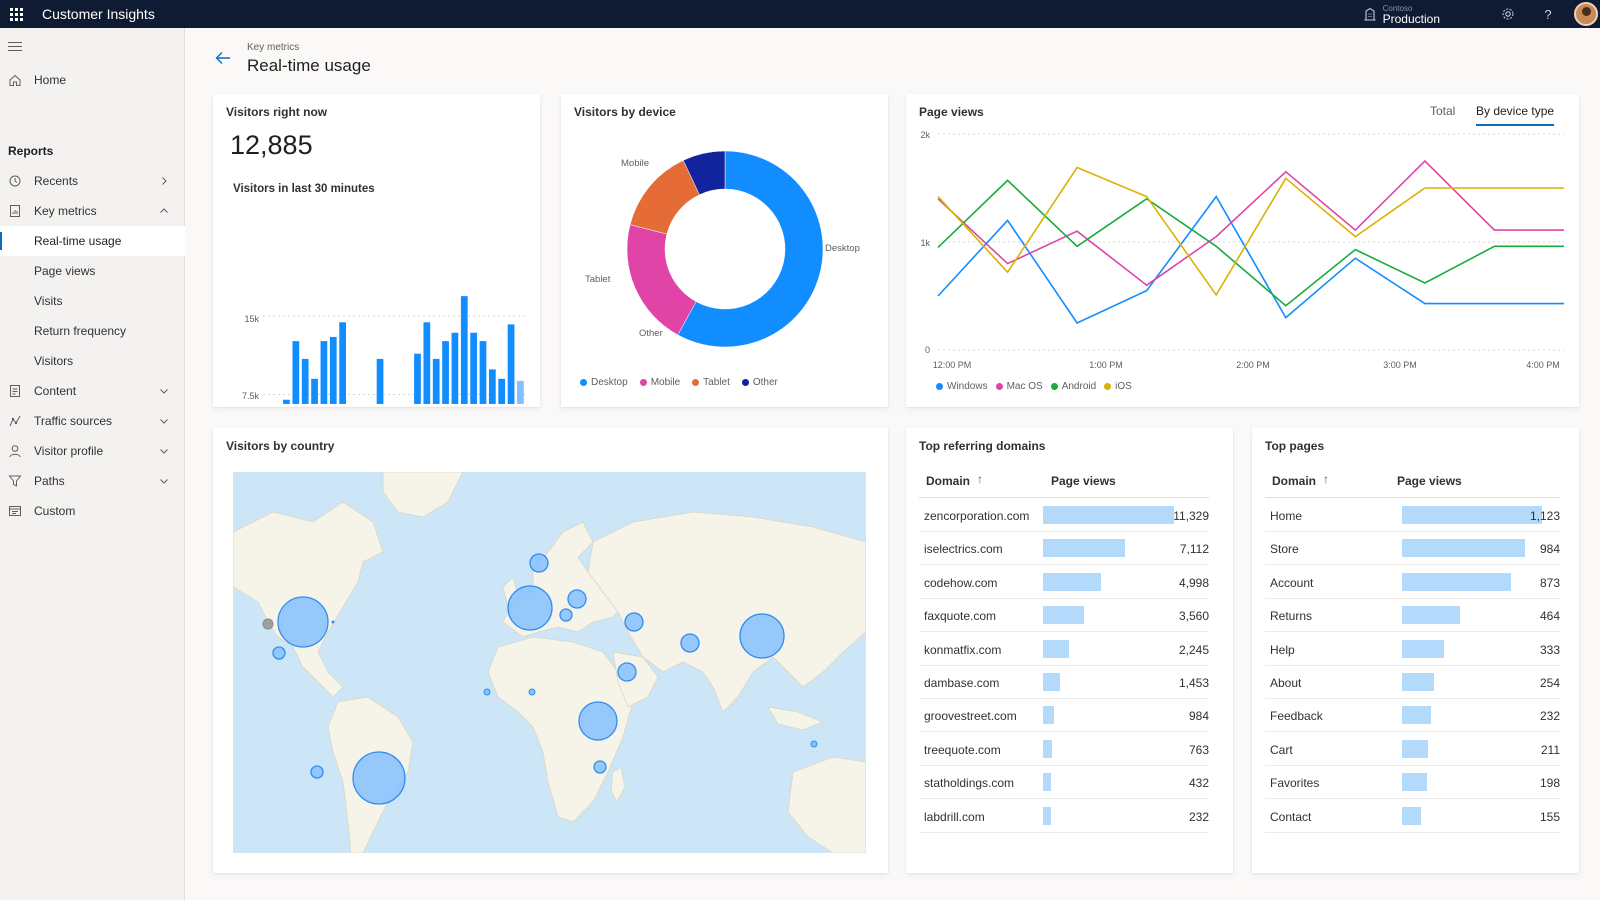 This screenshot has height=900, width=1600. I want to click on table-row: labdrill.com 232, so click(1064, 816).